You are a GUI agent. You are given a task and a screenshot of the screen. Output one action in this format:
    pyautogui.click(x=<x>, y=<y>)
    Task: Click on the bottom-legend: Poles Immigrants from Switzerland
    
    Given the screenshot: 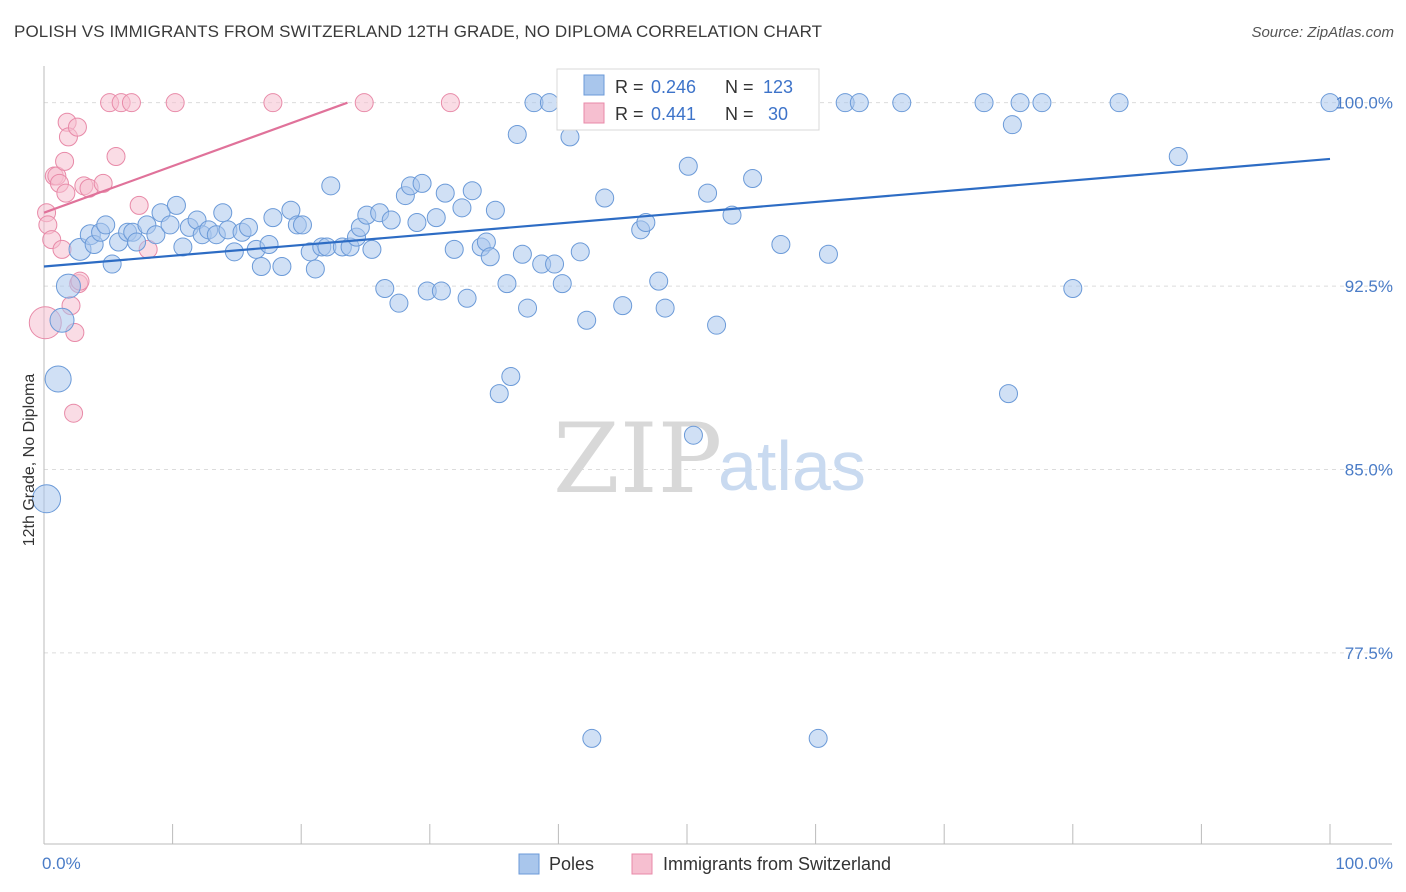 What is the action you would take?
    pyautogui.click(x=704, y=864)
    